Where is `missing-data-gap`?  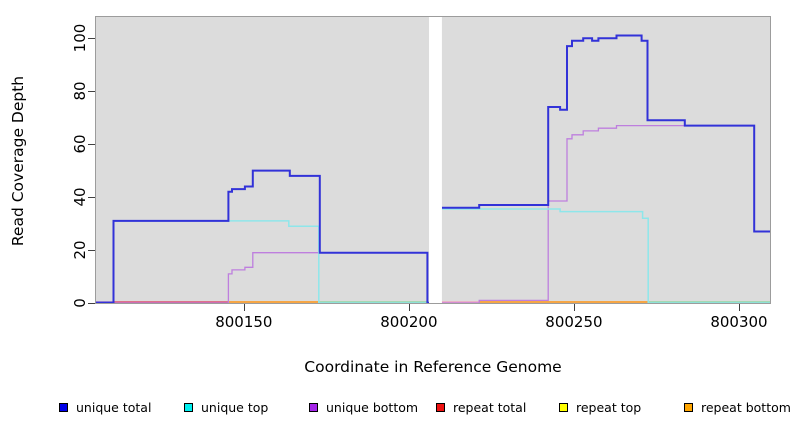
missing-data-gap is located at coordinates (435, 160).